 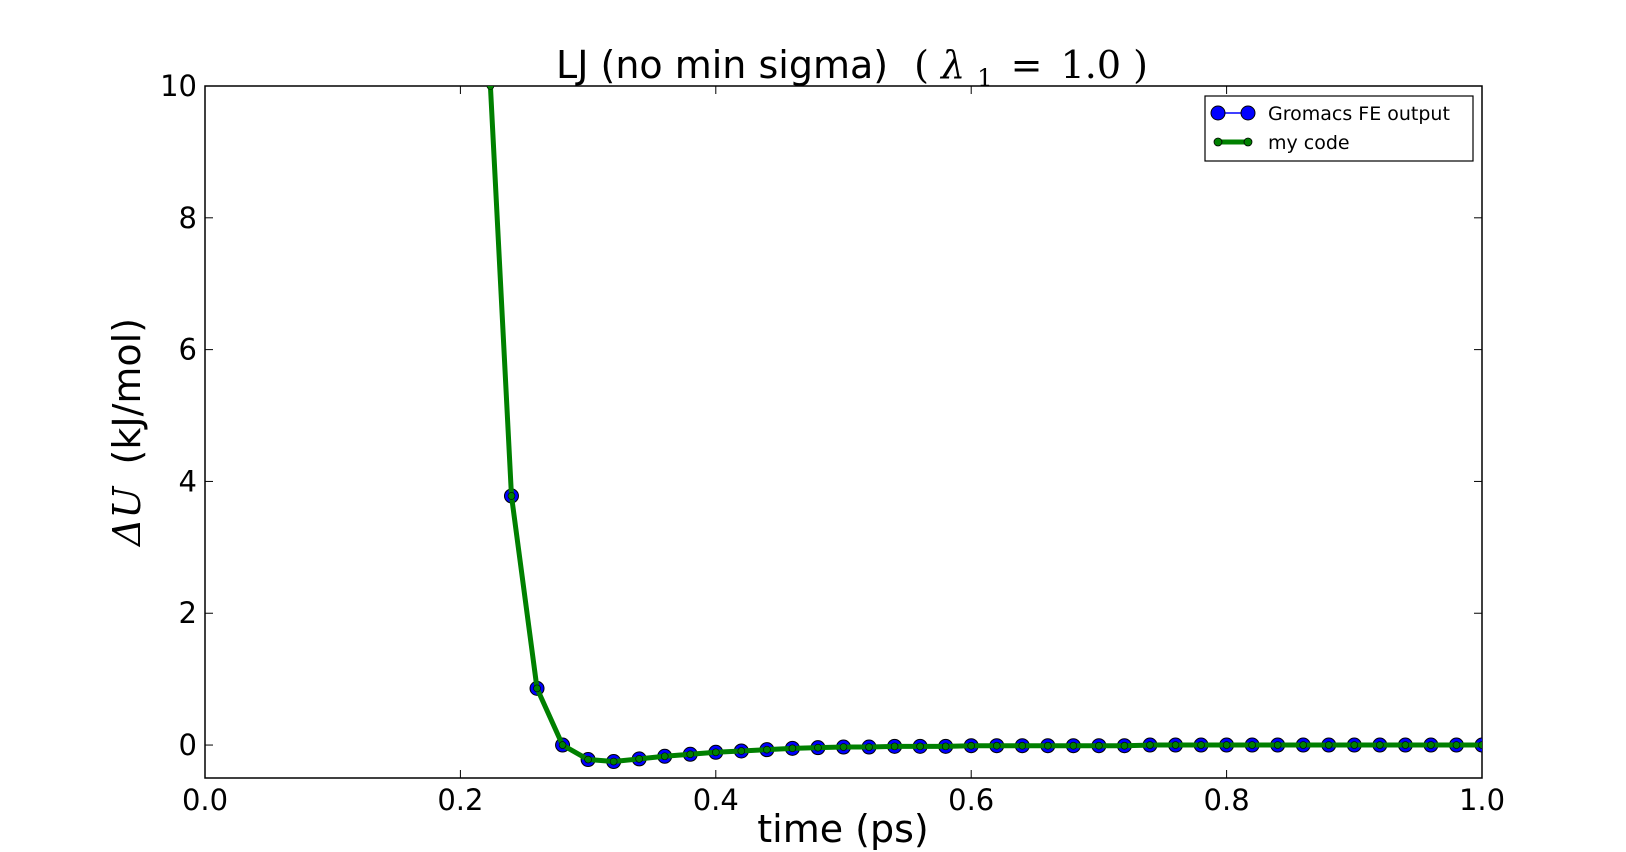 I want to click on chart-title-text: LJ (no min sigma), so click(x=722, y=65).